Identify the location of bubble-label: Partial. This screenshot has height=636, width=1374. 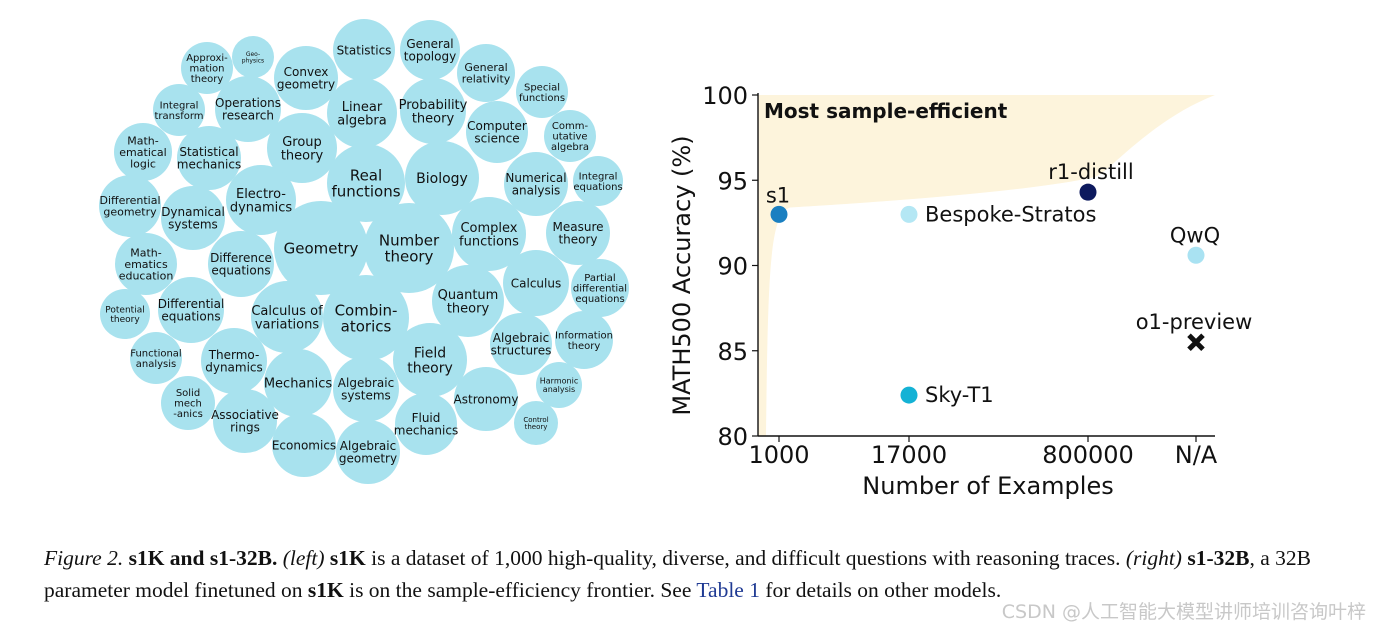
(599, 278).